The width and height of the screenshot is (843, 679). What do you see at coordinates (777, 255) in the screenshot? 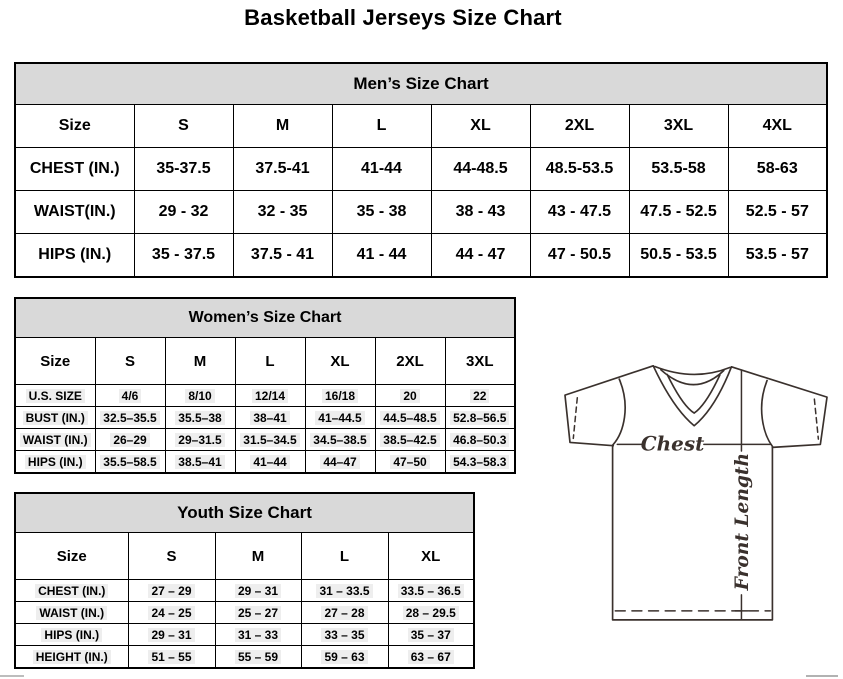
I see `size-value: 53.5 - 57` at bounding box center [777, 255].